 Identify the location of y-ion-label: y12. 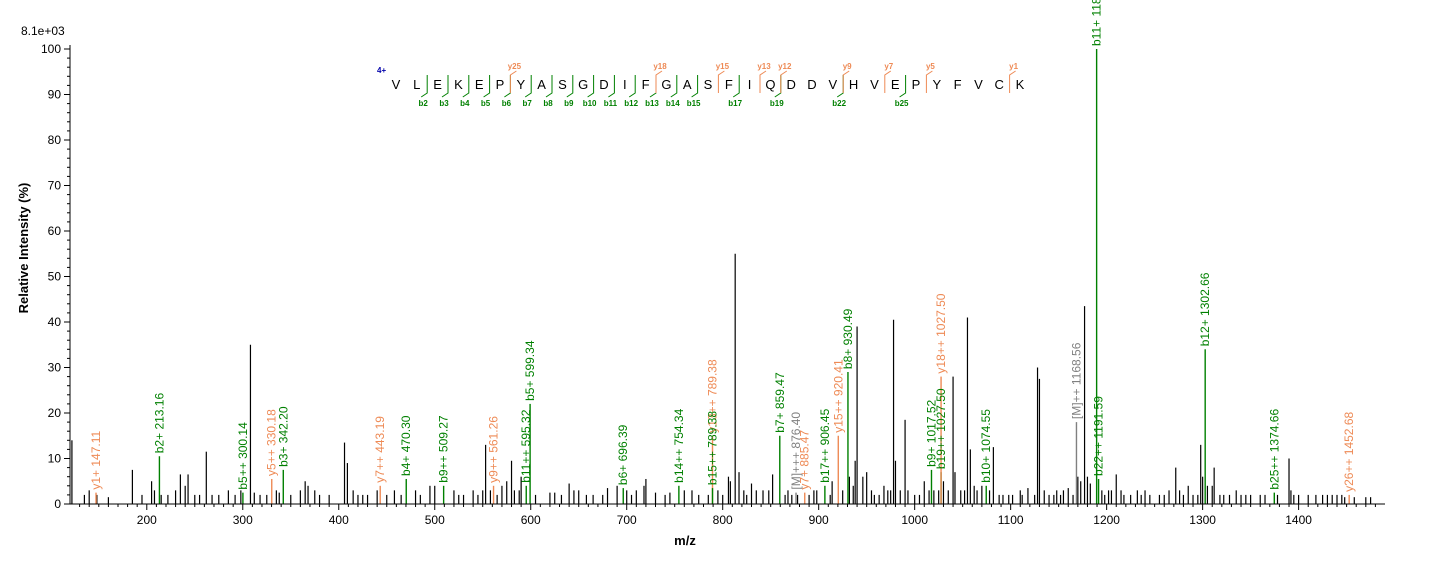
(785, 66).